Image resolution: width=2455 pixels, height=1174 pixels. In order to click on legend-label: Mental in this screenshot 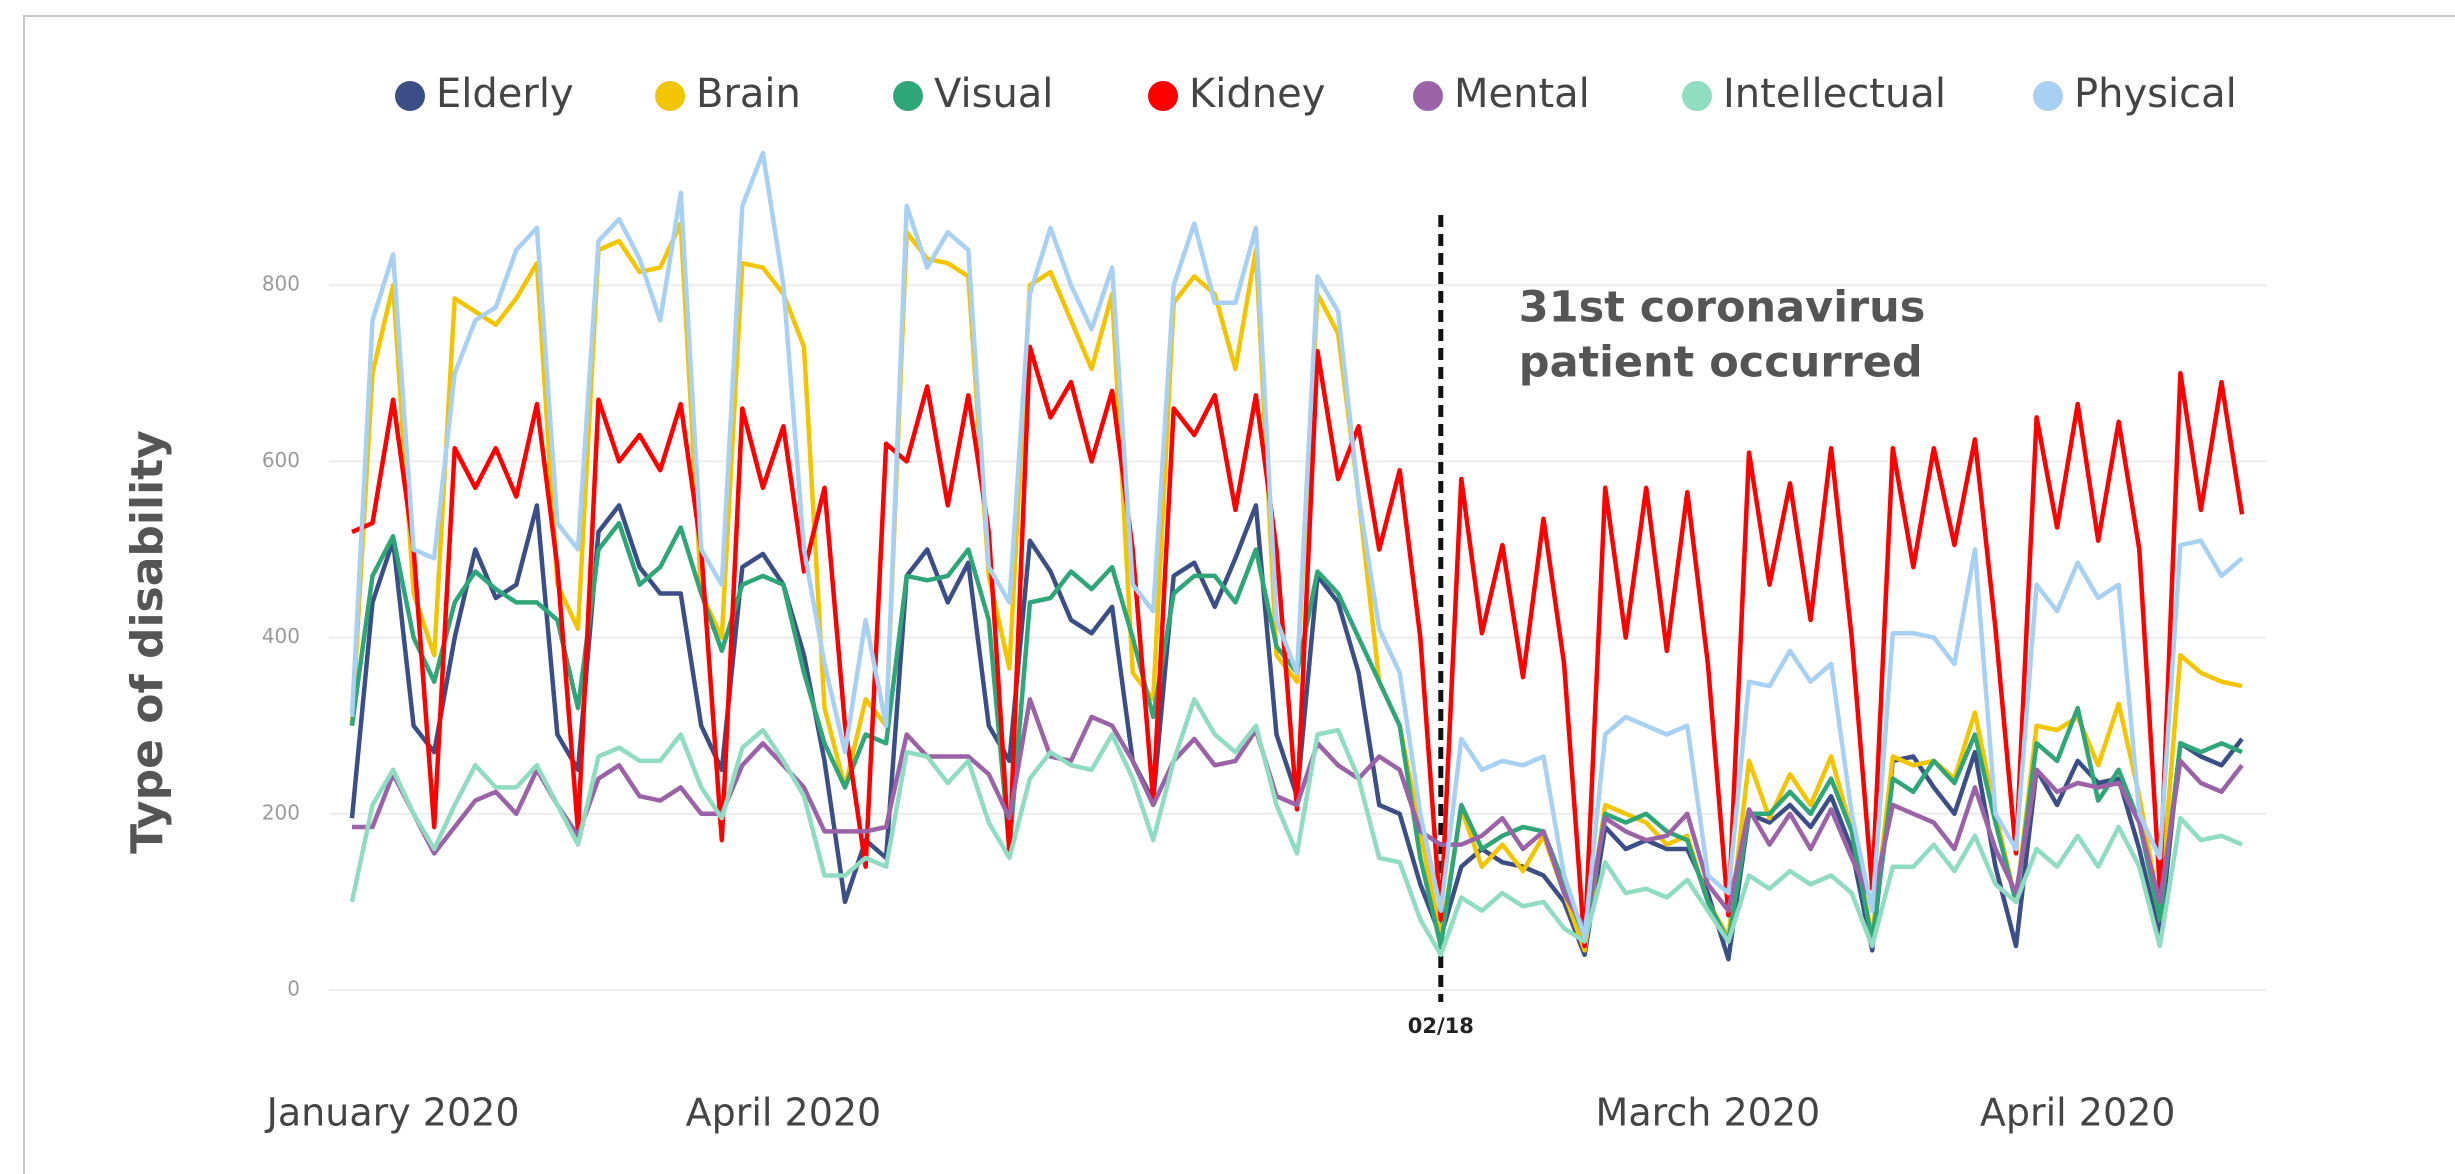, I will do `click(1522, 94)`.